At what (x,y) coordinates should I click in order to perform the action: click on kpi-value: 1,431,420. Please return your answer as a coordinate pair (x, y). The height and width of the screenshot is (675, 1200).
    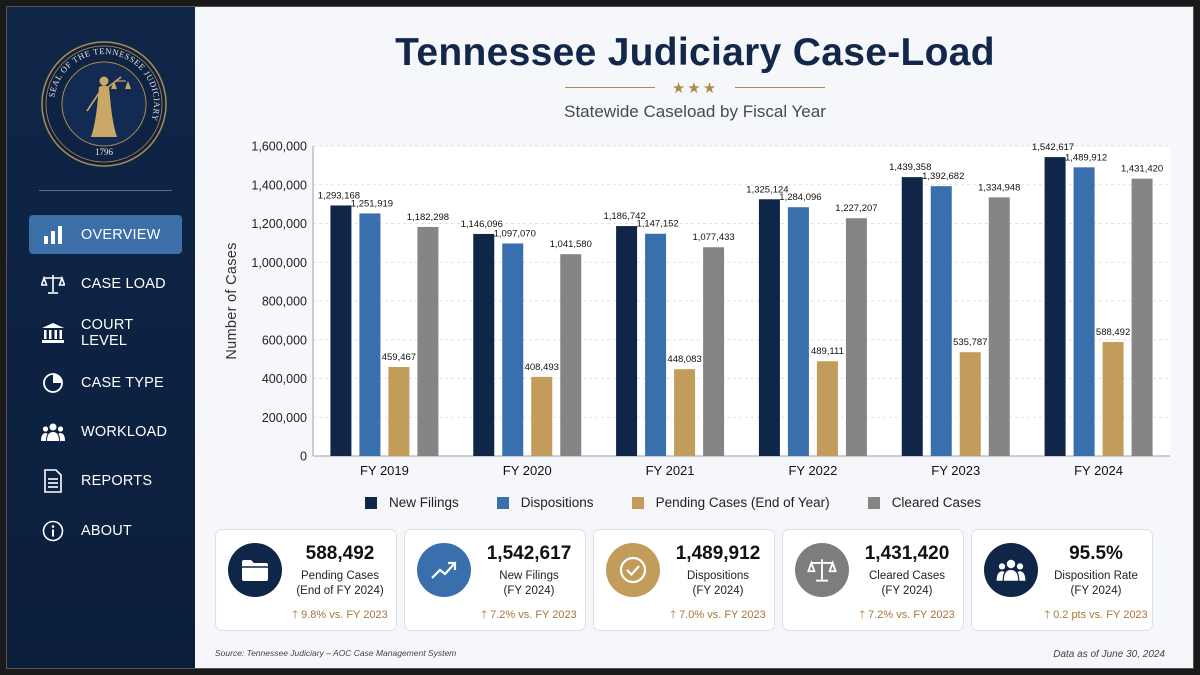
    Looking at the image, I should click on (907, 553).